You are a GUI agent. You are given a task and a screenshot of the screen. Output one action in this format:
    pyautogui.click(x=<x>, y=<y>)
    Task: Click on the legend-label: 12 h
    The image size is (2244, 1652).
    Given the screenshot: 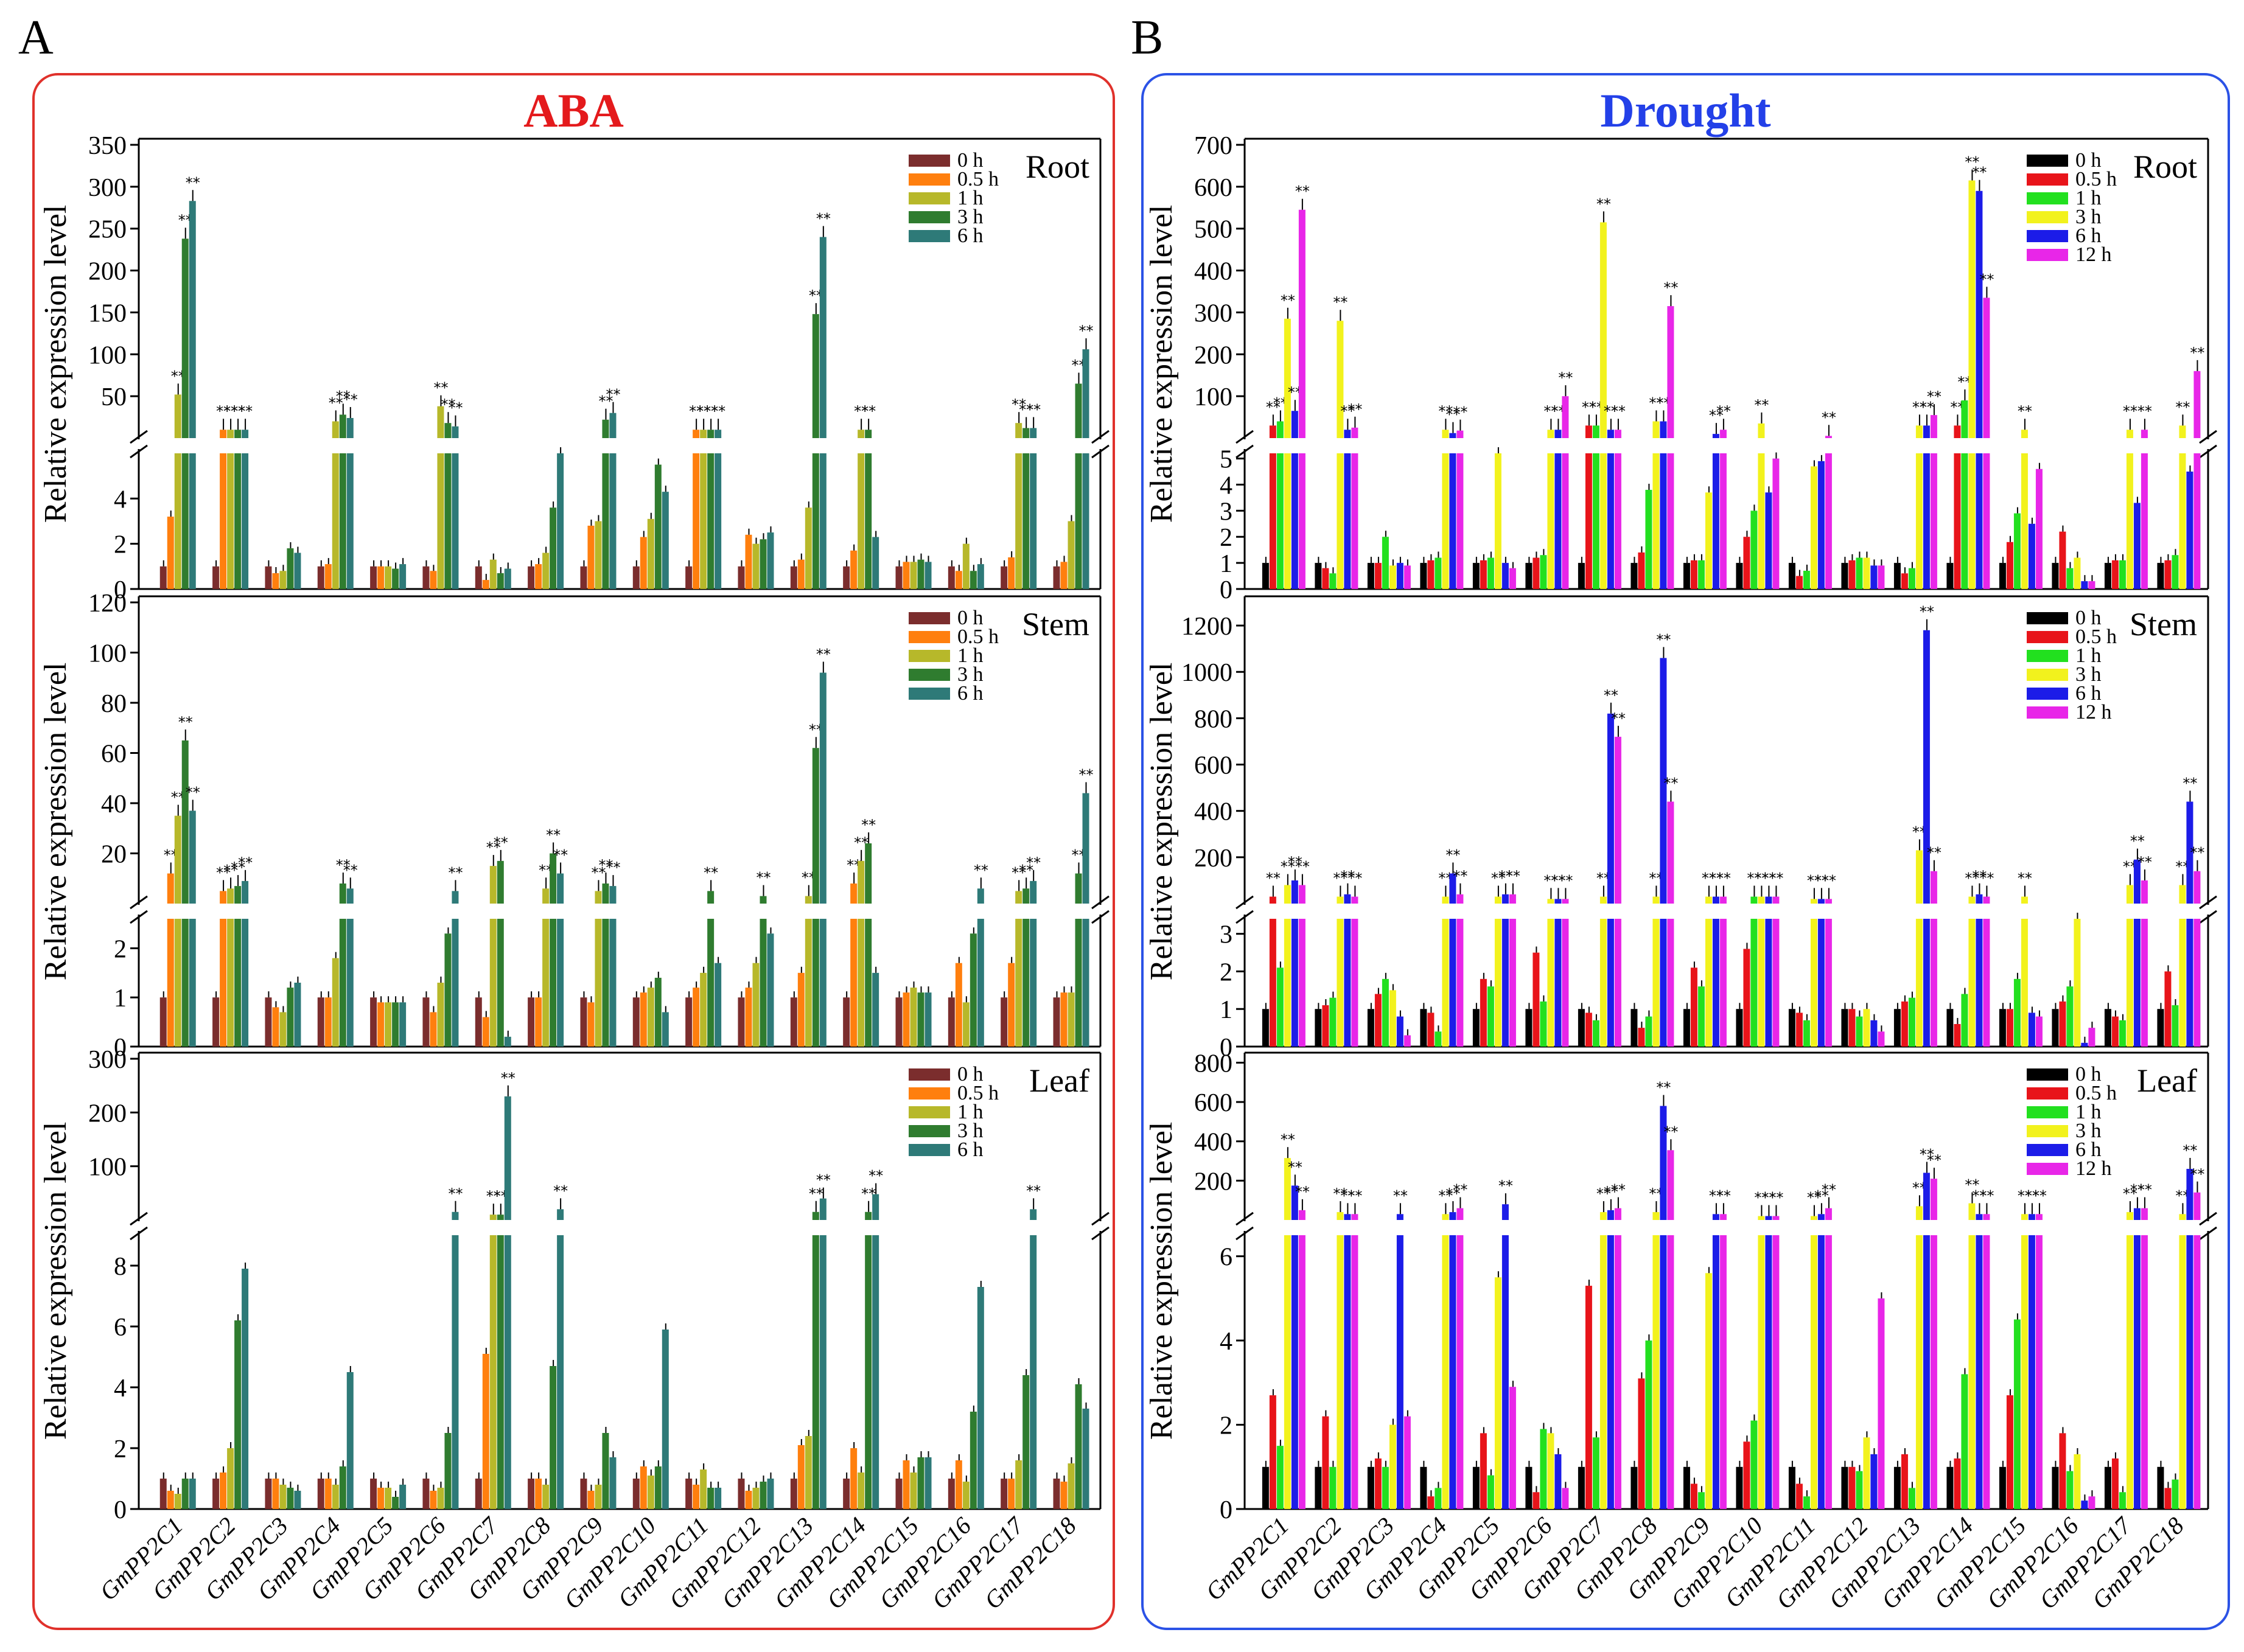 What is the action you would take?
    pyautogui.click(x=2093, y=712)
    